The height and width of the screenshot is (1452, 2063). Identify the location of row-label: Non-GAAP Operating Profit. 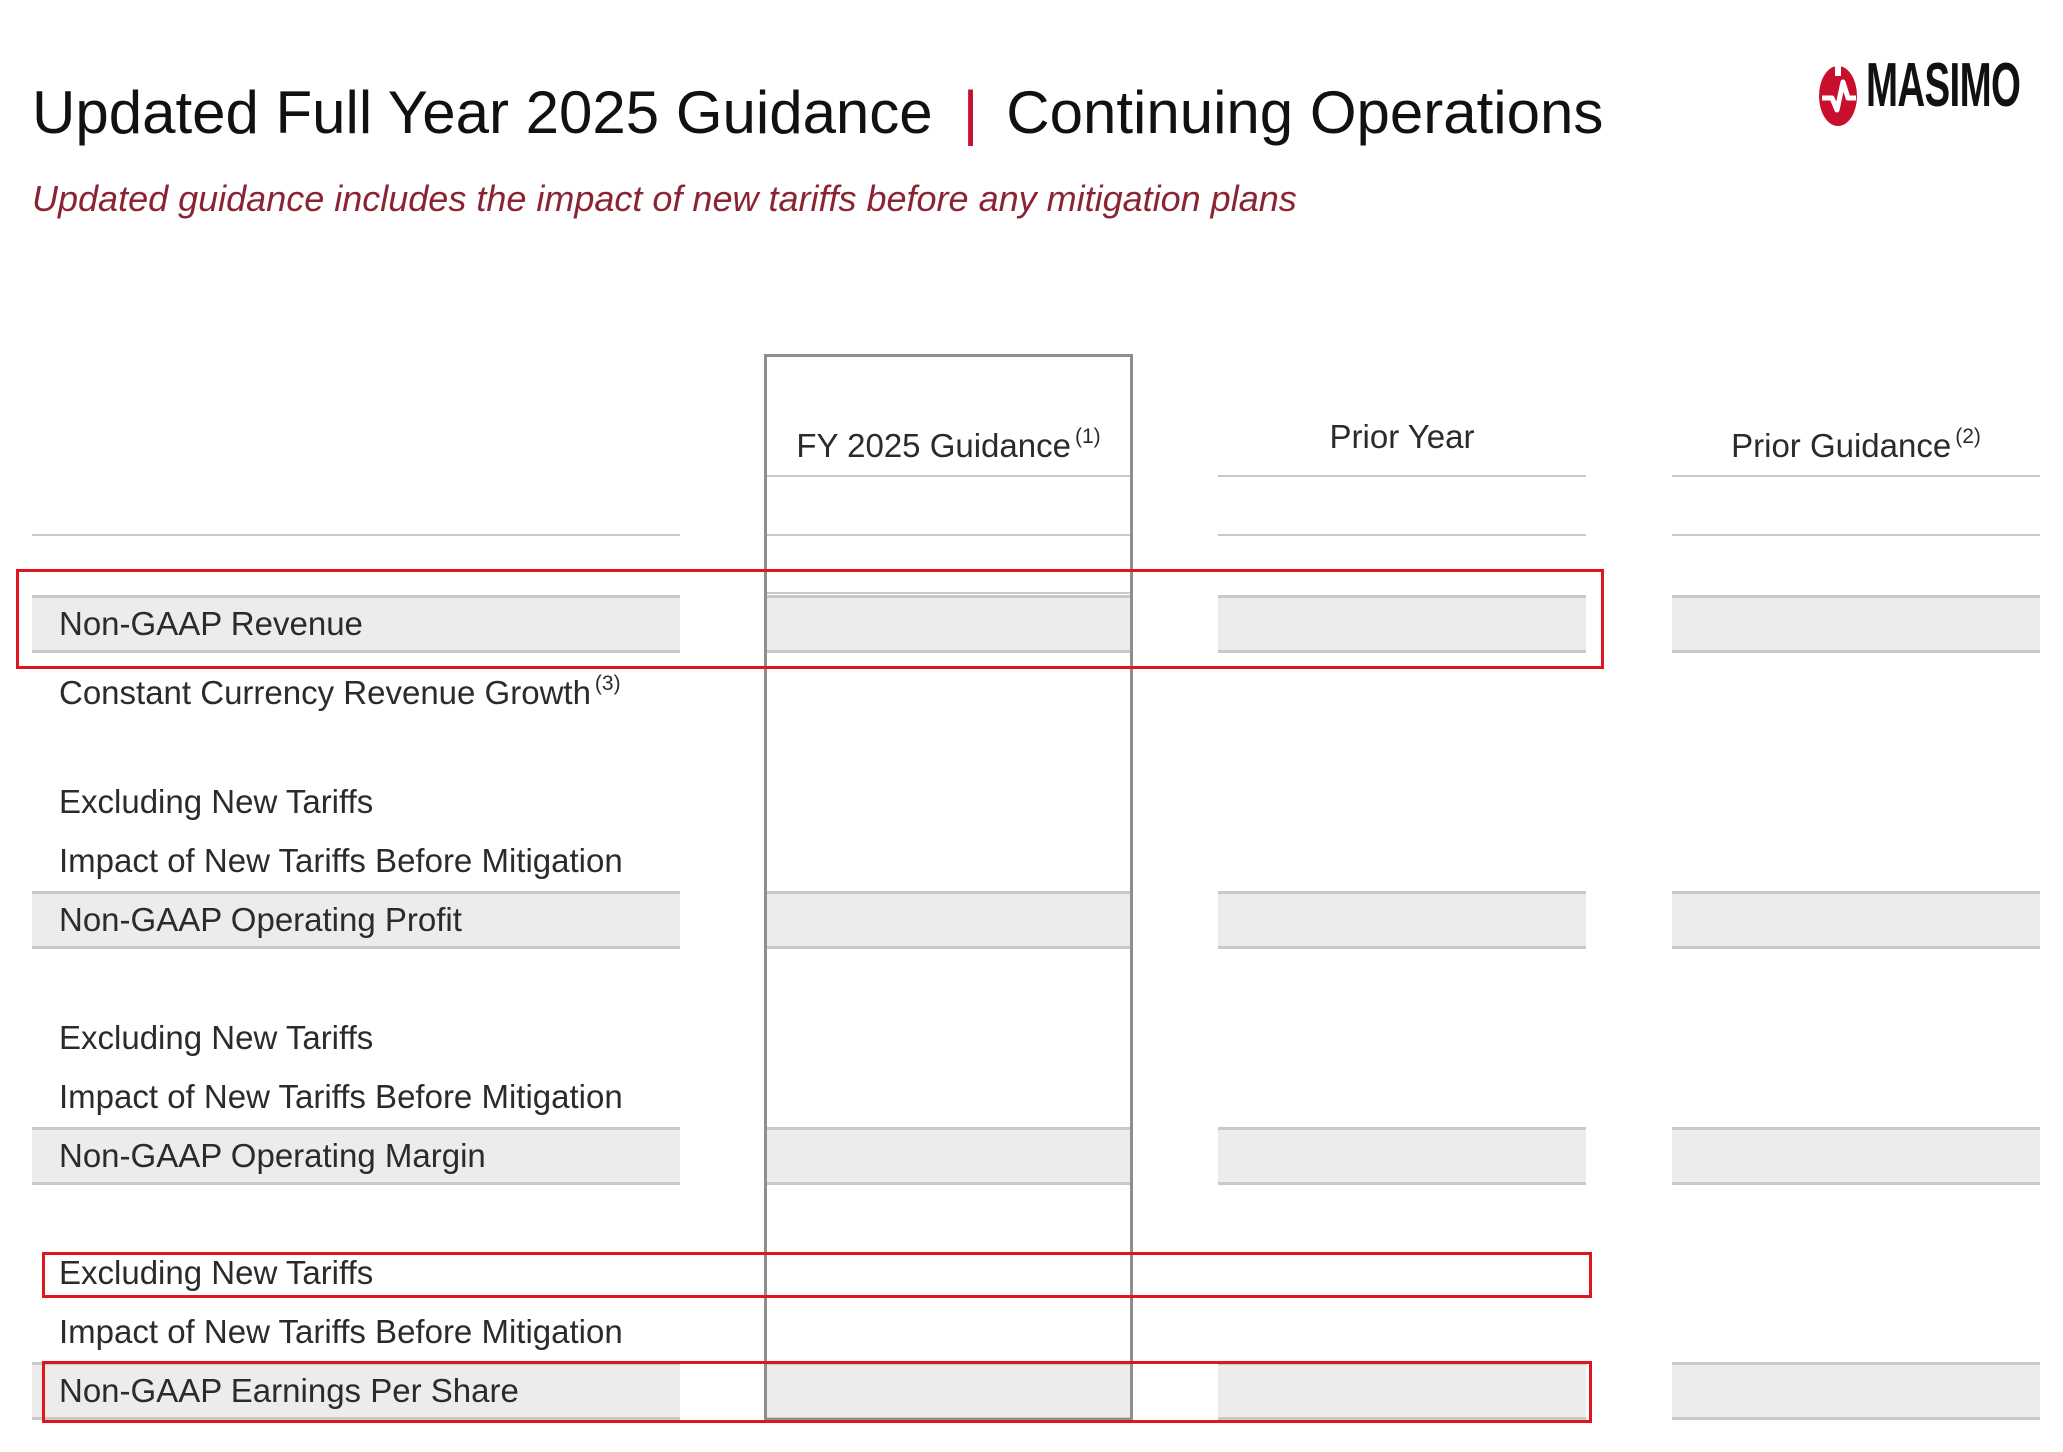
(260, 920).